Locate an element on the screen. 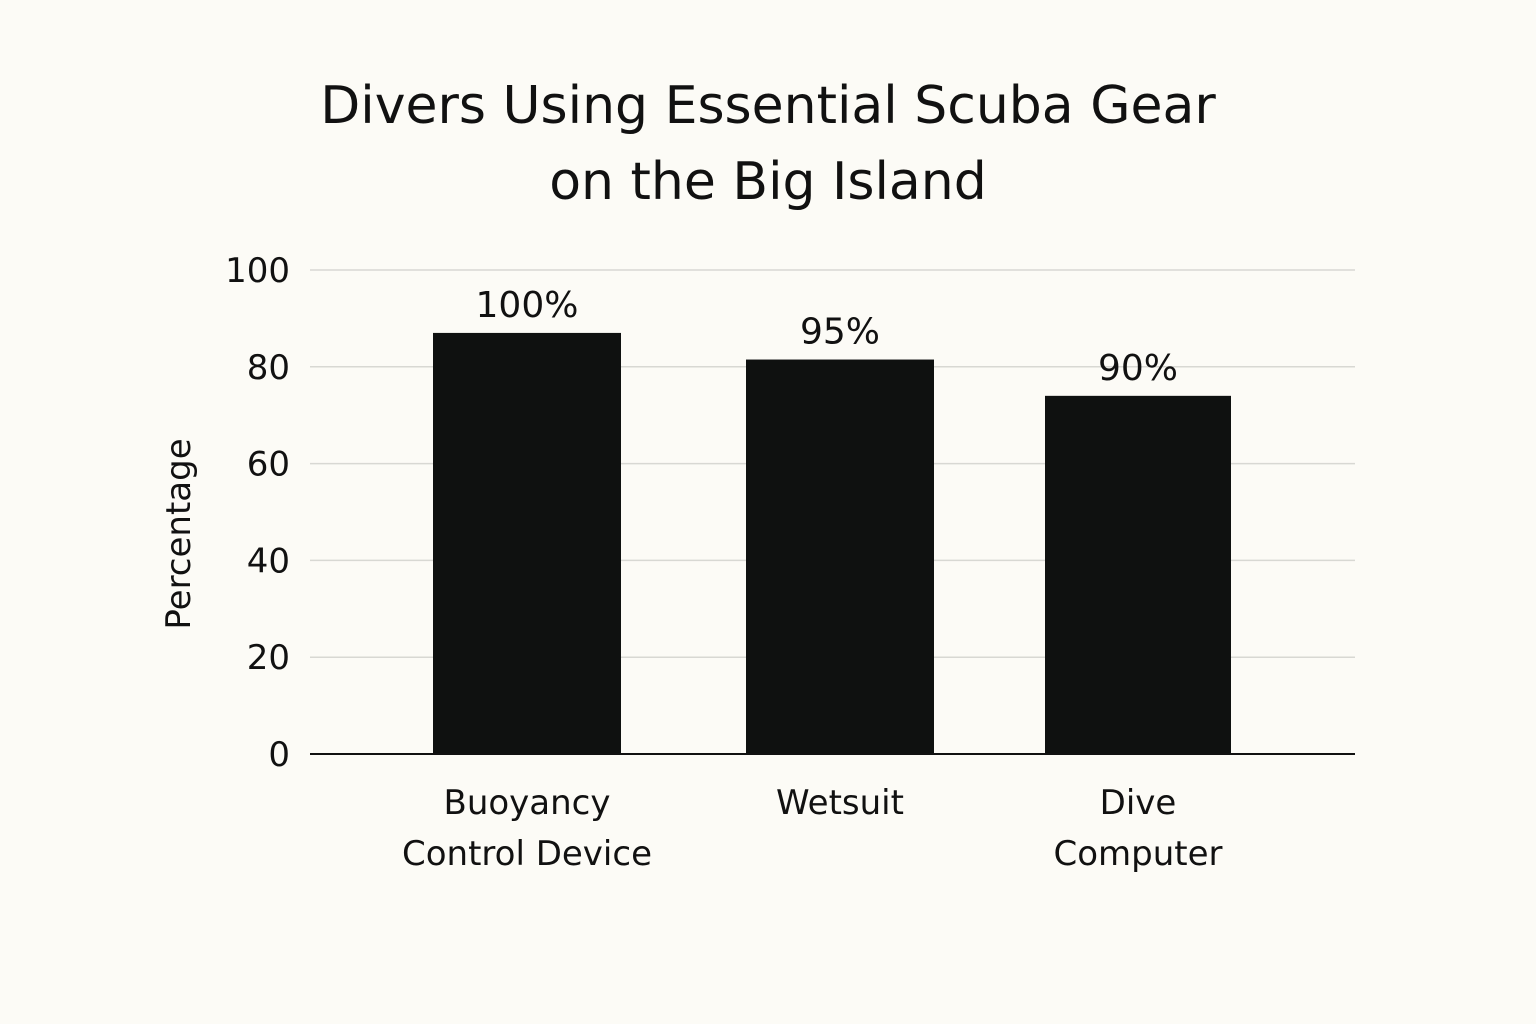 The height and width of the screenshot is (1024, 1536). x-tick-label: Buoyancy Control Device is located at coordinates (527, 828).